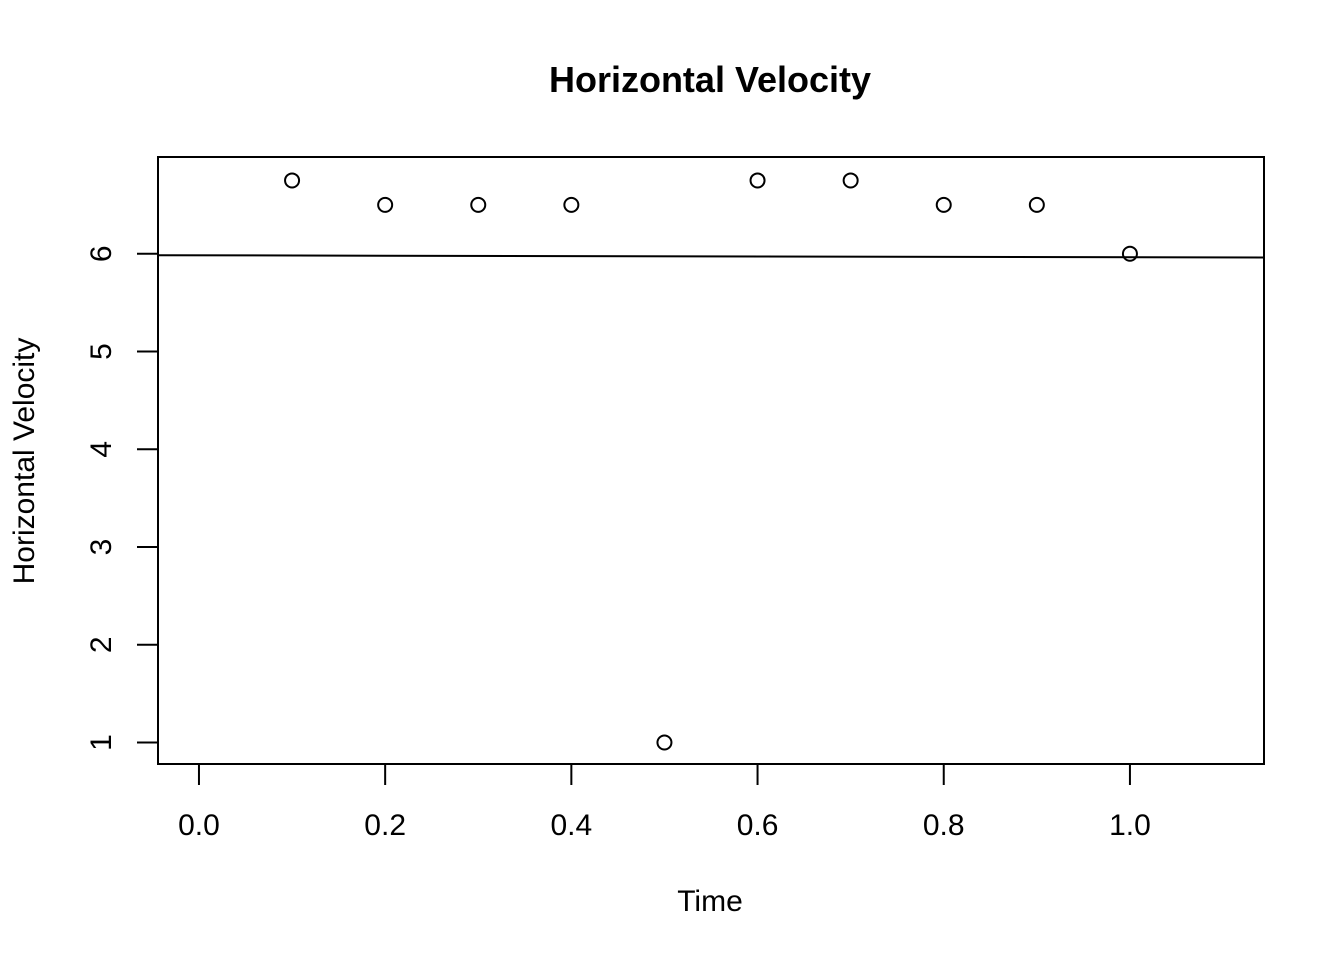 This screenshot has width=1344, height=960. What do you see at coordinates (664, 802) in the screenshot?
I see `x-axis: 0.0 0.2 0.4 0.6 0.8 1.0` at bounding box center [664, 802].